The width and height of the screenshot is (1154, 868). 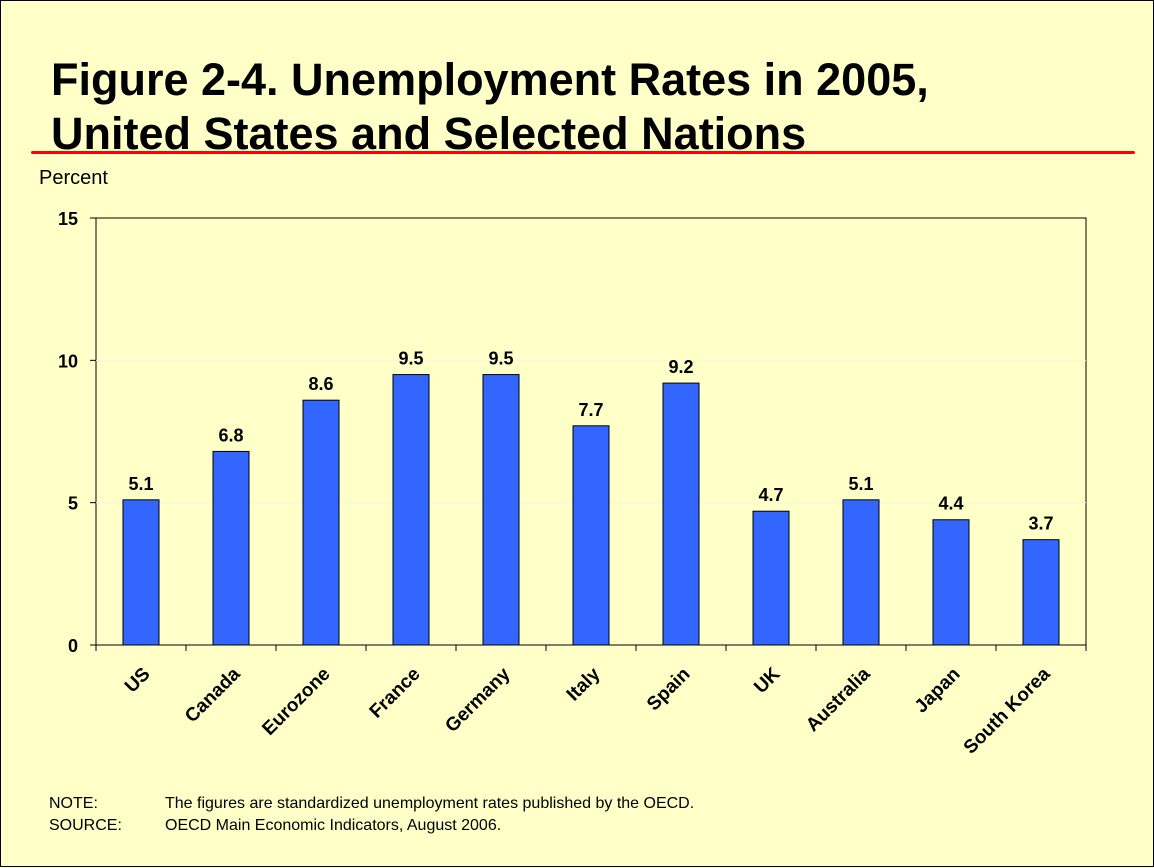 I want to click on y-tick-label: 10, so click(x=68, y=361).